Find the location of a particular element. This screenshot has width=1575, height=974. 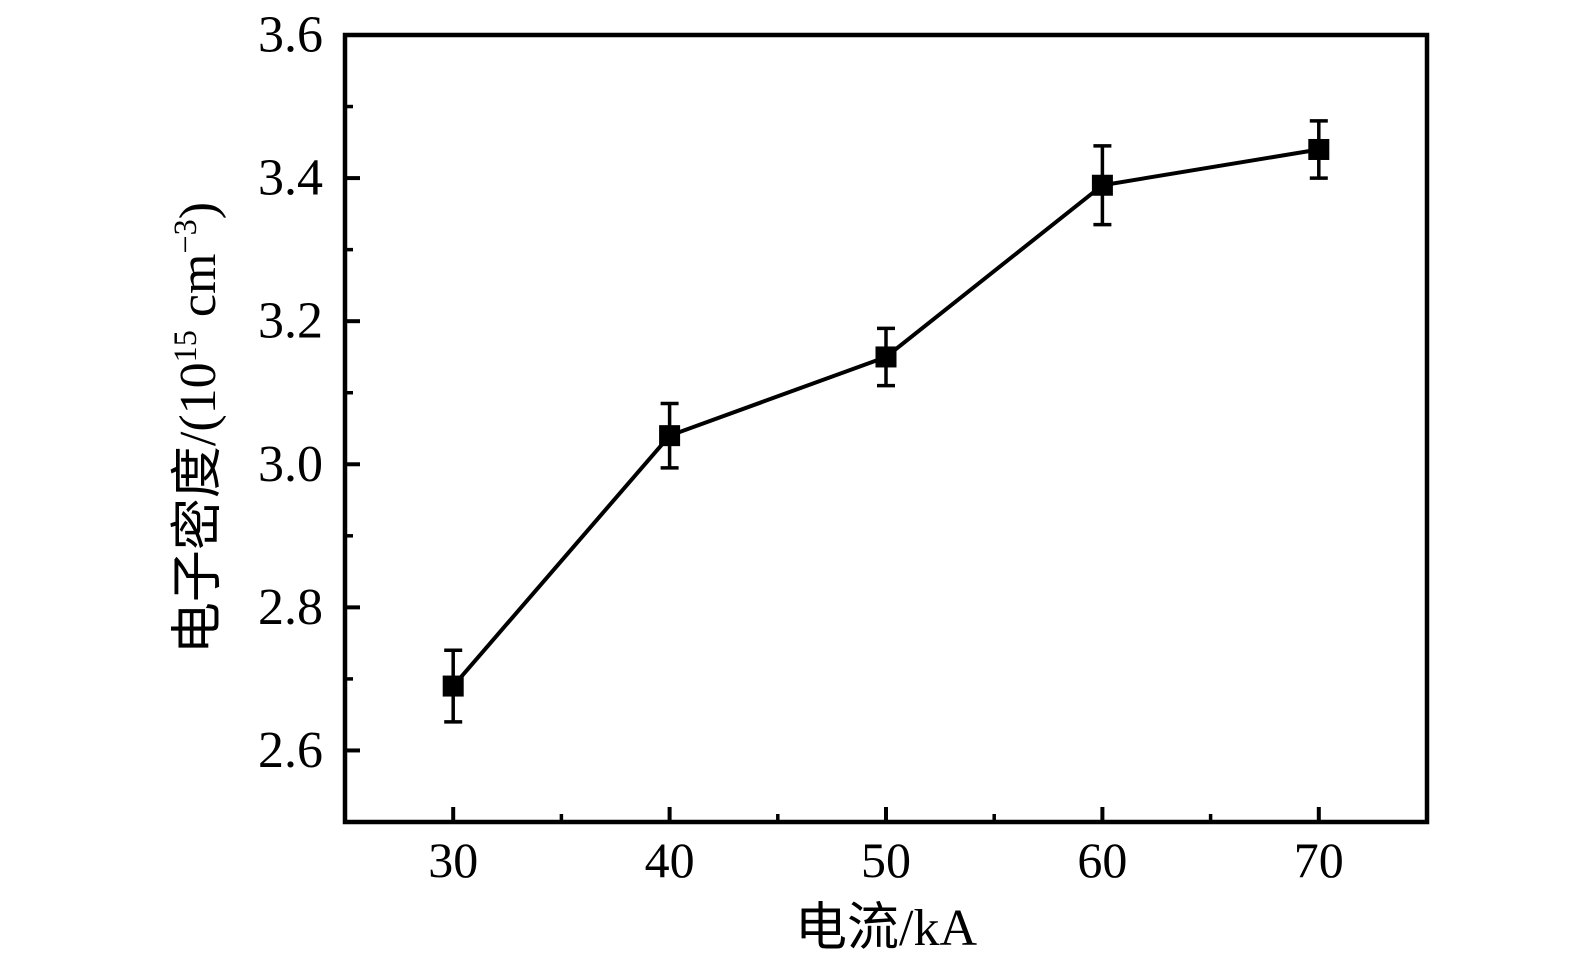

y-axis-title-text: ) is located at coordinates (199, 210).